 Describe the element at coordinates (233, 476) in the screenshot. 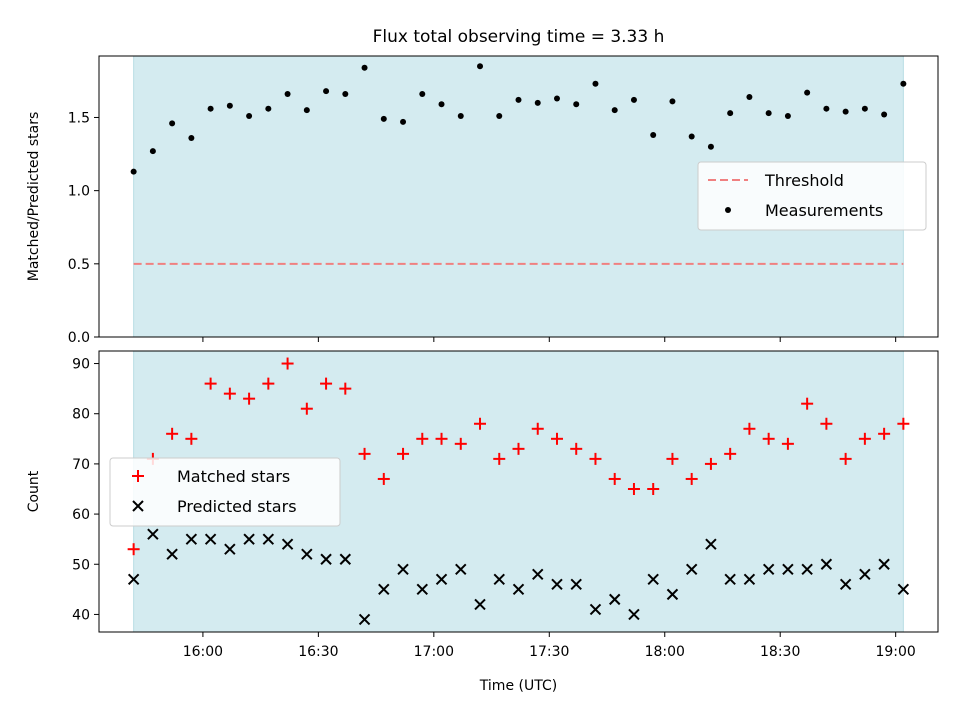

I see `legend-matched-label: Matched stars` at that location.